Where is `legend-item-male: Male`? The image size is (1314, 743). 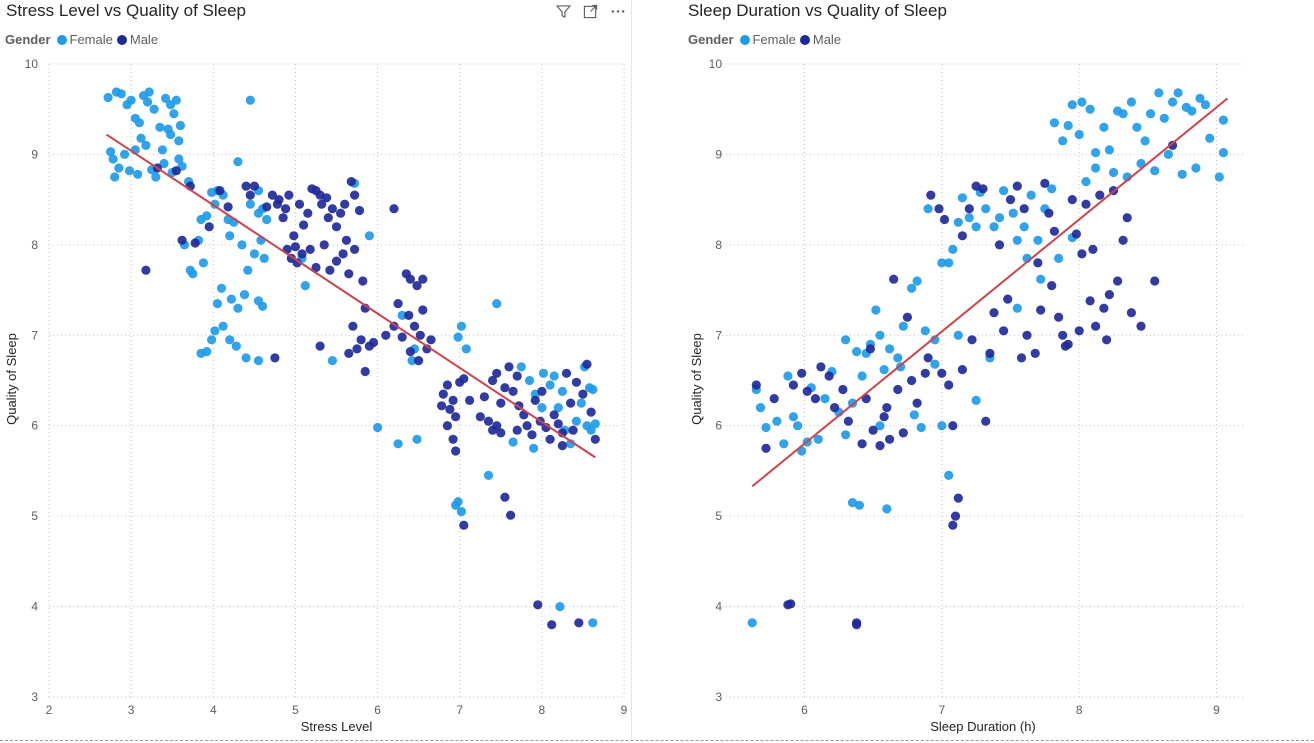
legend-item-male: Male is located at coordinates (137, 39).